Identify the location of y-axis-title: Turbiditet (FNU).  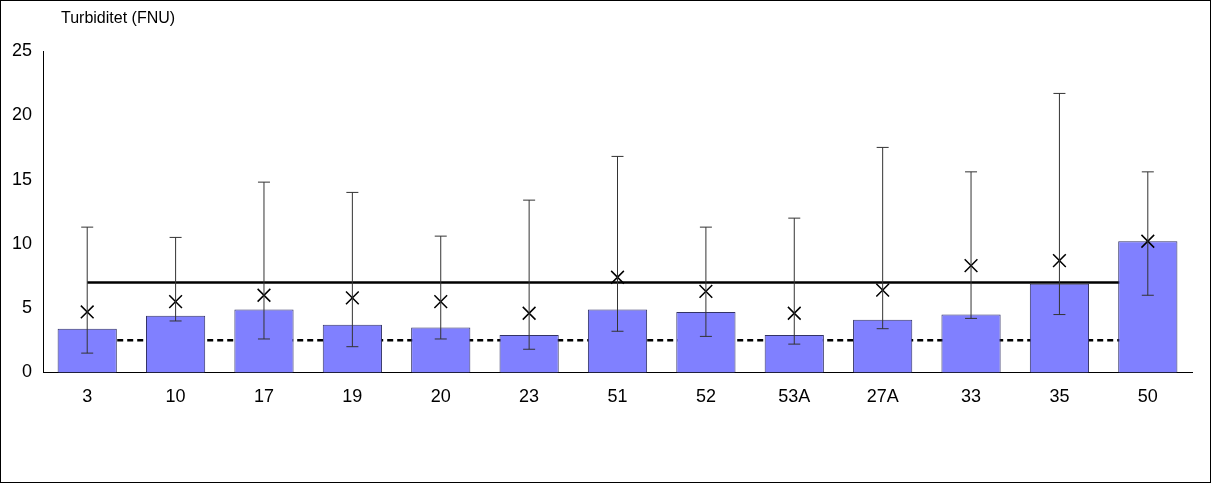
(118, 18).